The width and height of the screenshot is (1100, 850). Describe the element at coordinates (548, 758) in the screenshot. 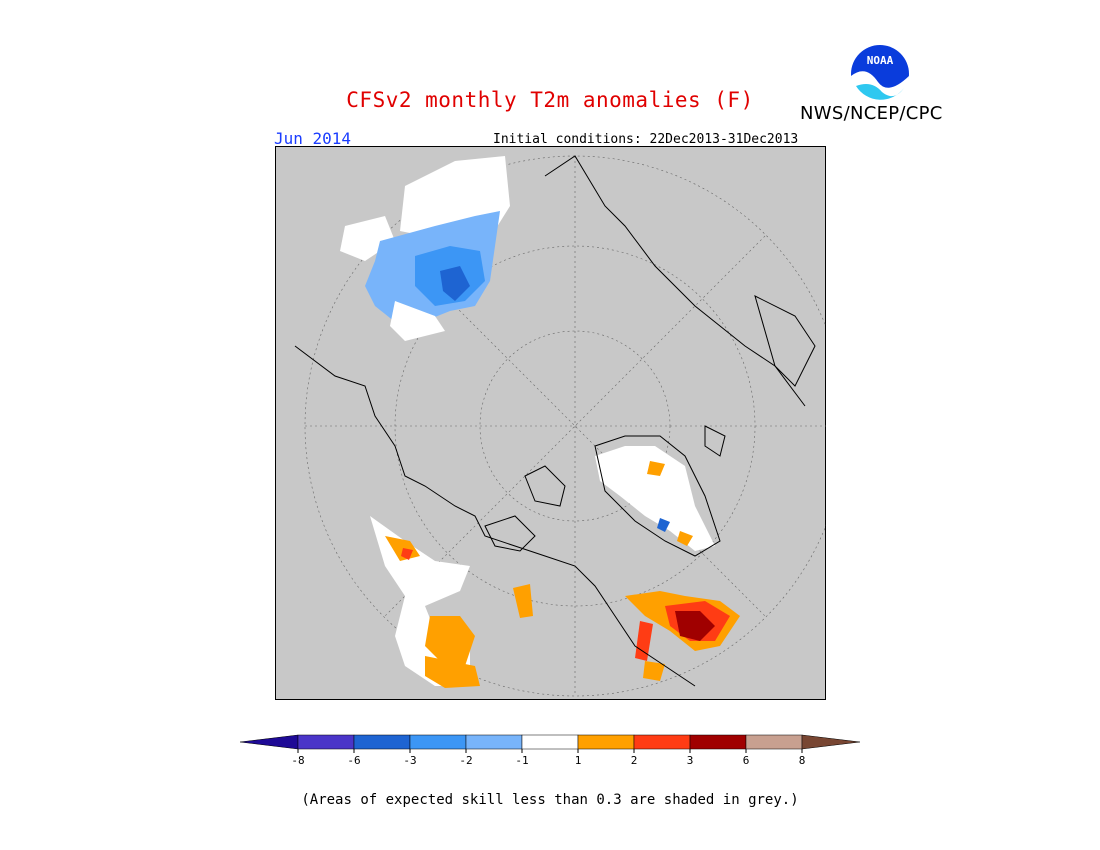

I see `color-scale-ticks: -8 -6 -3 -2 -1 1 2 3 6 8` at that location.